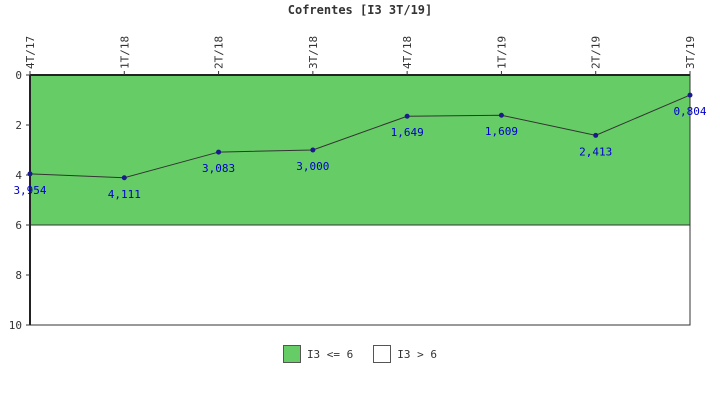  What do you see at coordinates (15, 325) in the screenshot?
I see `y-tick-label: 10` at bounding box center [15, 325].